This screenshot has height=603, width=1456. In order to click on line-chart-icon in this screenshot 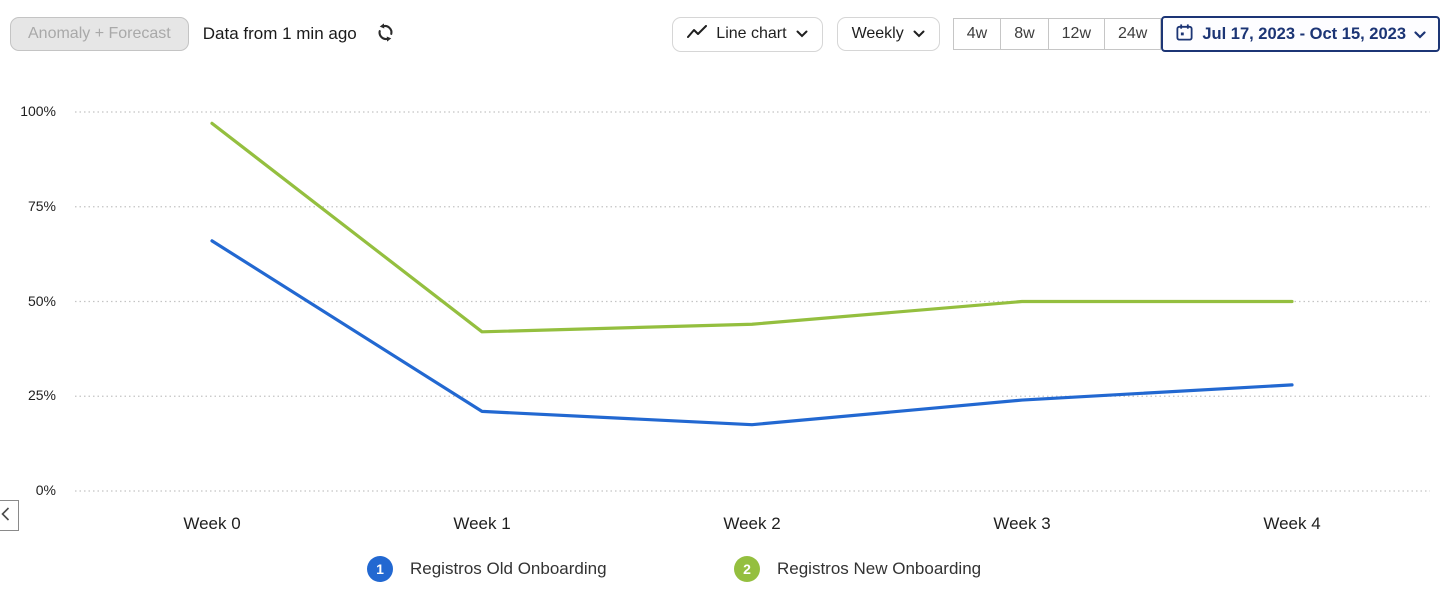, I will do `click(697, 34)`.